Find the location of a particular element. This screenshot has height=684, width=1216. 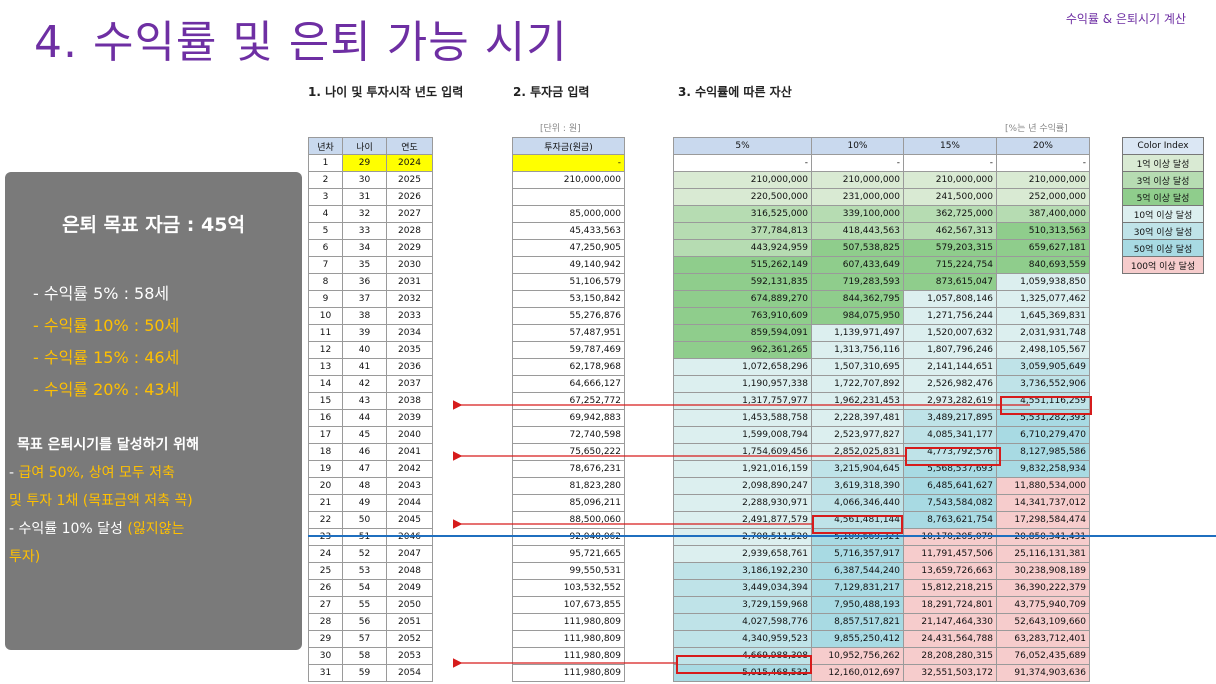

investment-cell: 88,500,060 is located at coordinates (568, 520).